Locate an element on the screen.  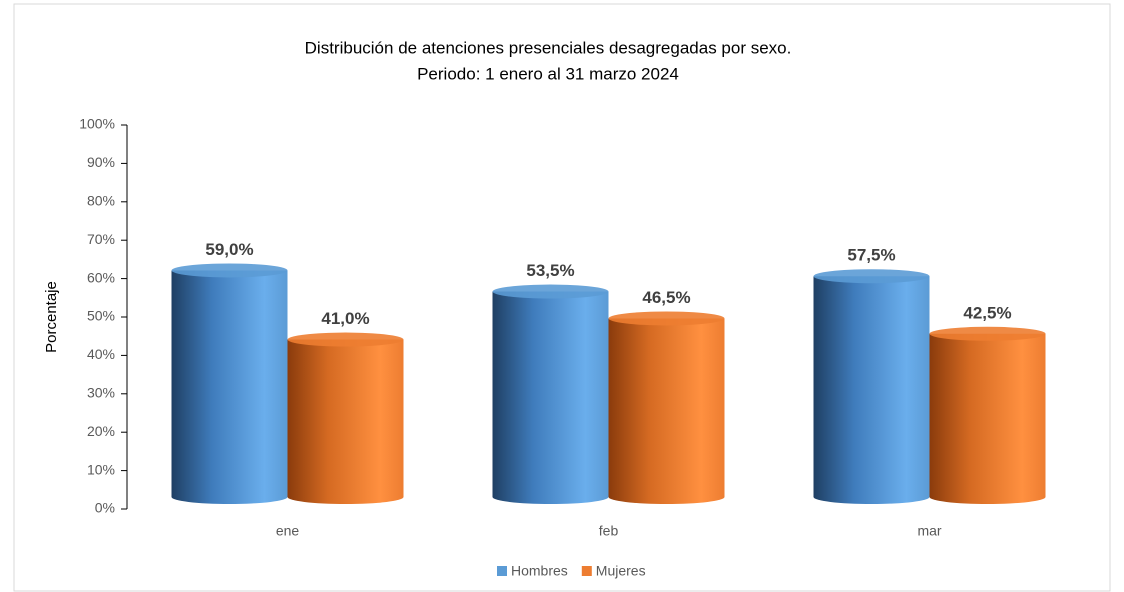
x-tick-label: mar is located at coordinates (929, 531).